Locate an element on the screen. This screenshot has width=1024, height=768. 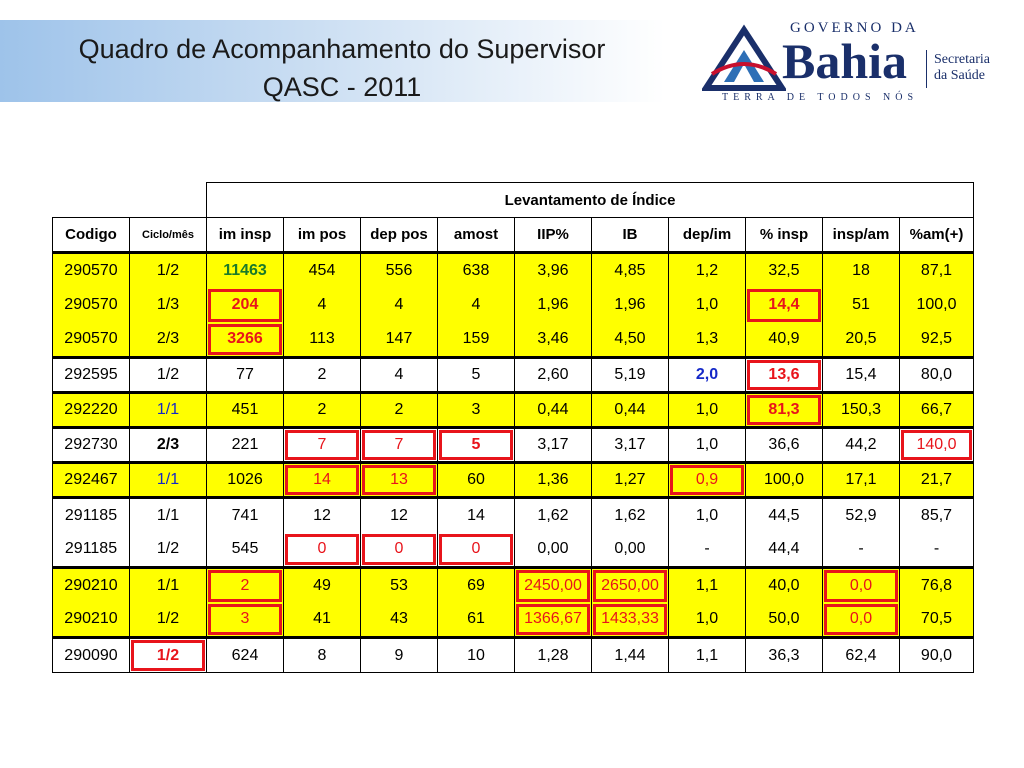
column-header: %am(+) is located at coordinates (936, 235).